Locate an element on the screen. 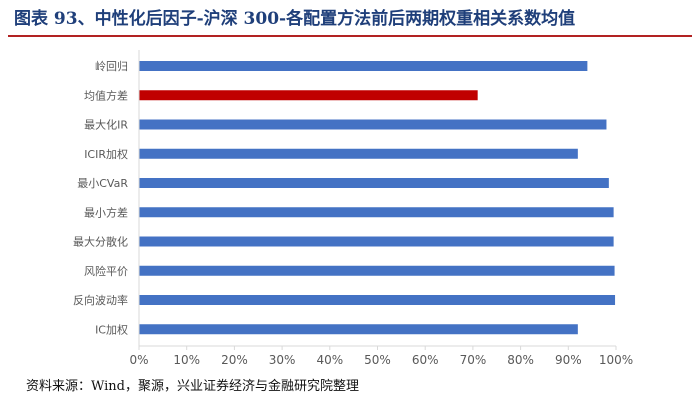  figure-source: 资料来源：Wind，聚源，兴业证券经济与金融研究院整理 is located at coordinates (192, 386).